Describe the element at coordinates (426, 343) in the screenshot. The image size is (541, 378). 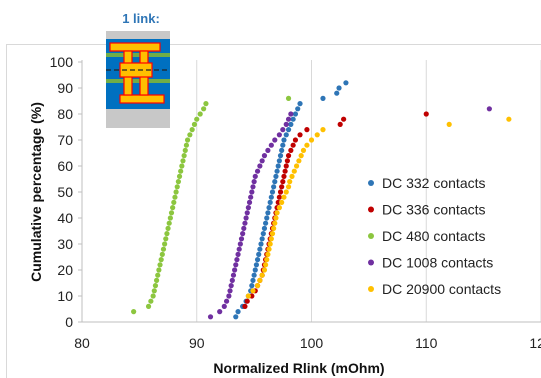
I see `x-tick-label: 110` at that location.